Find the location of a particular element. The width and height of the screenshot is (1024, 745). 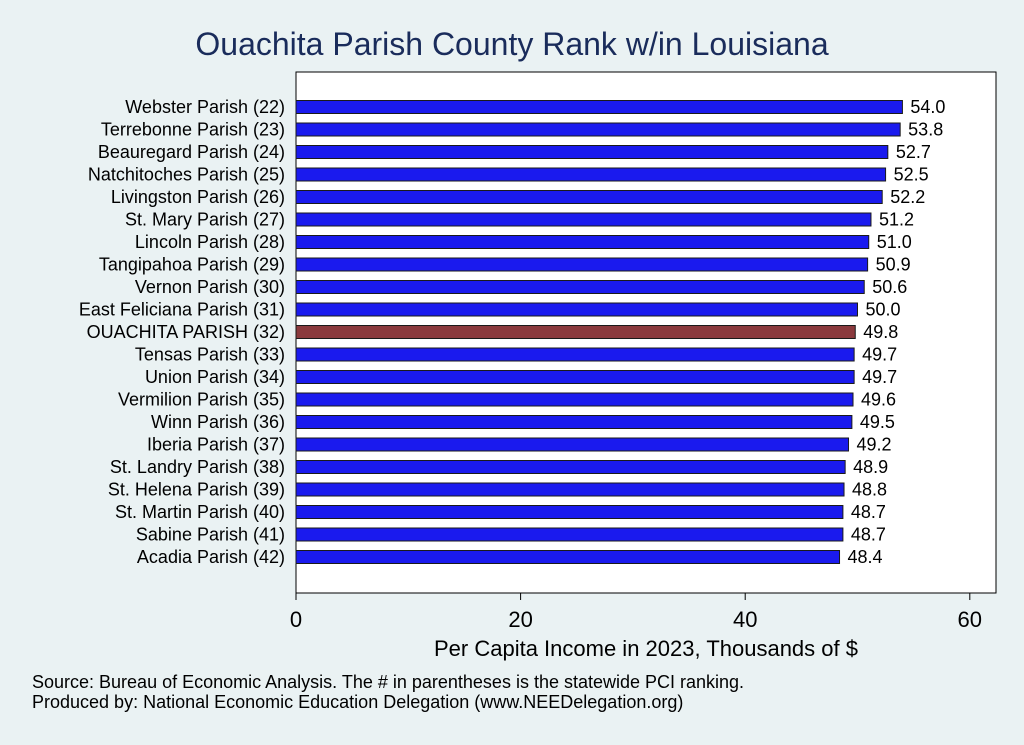

value-label: 53.8 is located at coordinates (925, 130).